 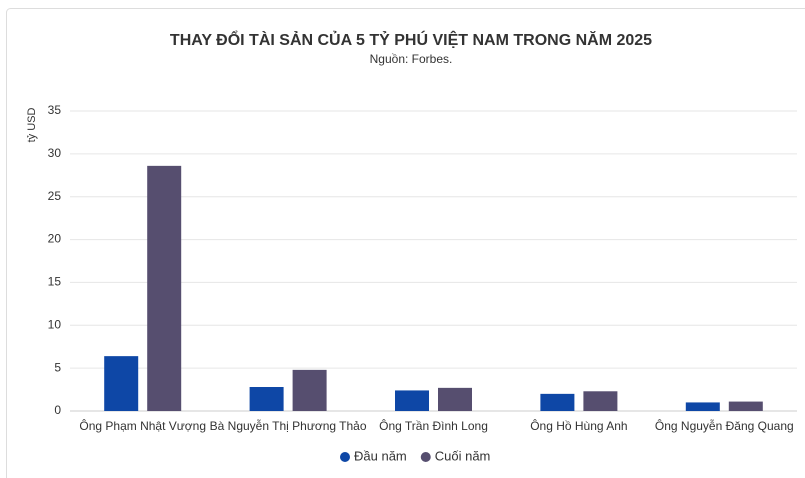 What do you see at coordinates (380, 455) in the screenshot?
I see `legend-label: Đầu năm` at bounding box center [380, 455].